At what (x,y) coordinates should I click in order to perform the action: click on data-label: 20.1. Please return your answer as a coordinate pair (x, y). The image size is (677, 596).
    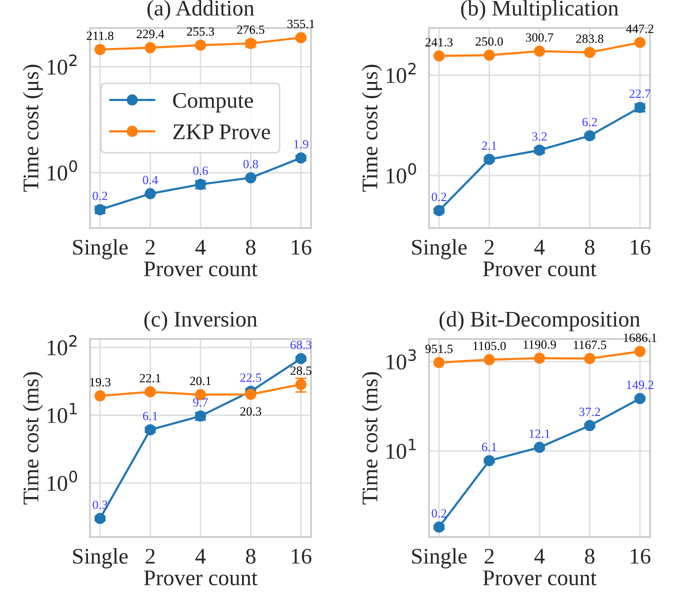
    Looking at the image, I should click on (200, 381).